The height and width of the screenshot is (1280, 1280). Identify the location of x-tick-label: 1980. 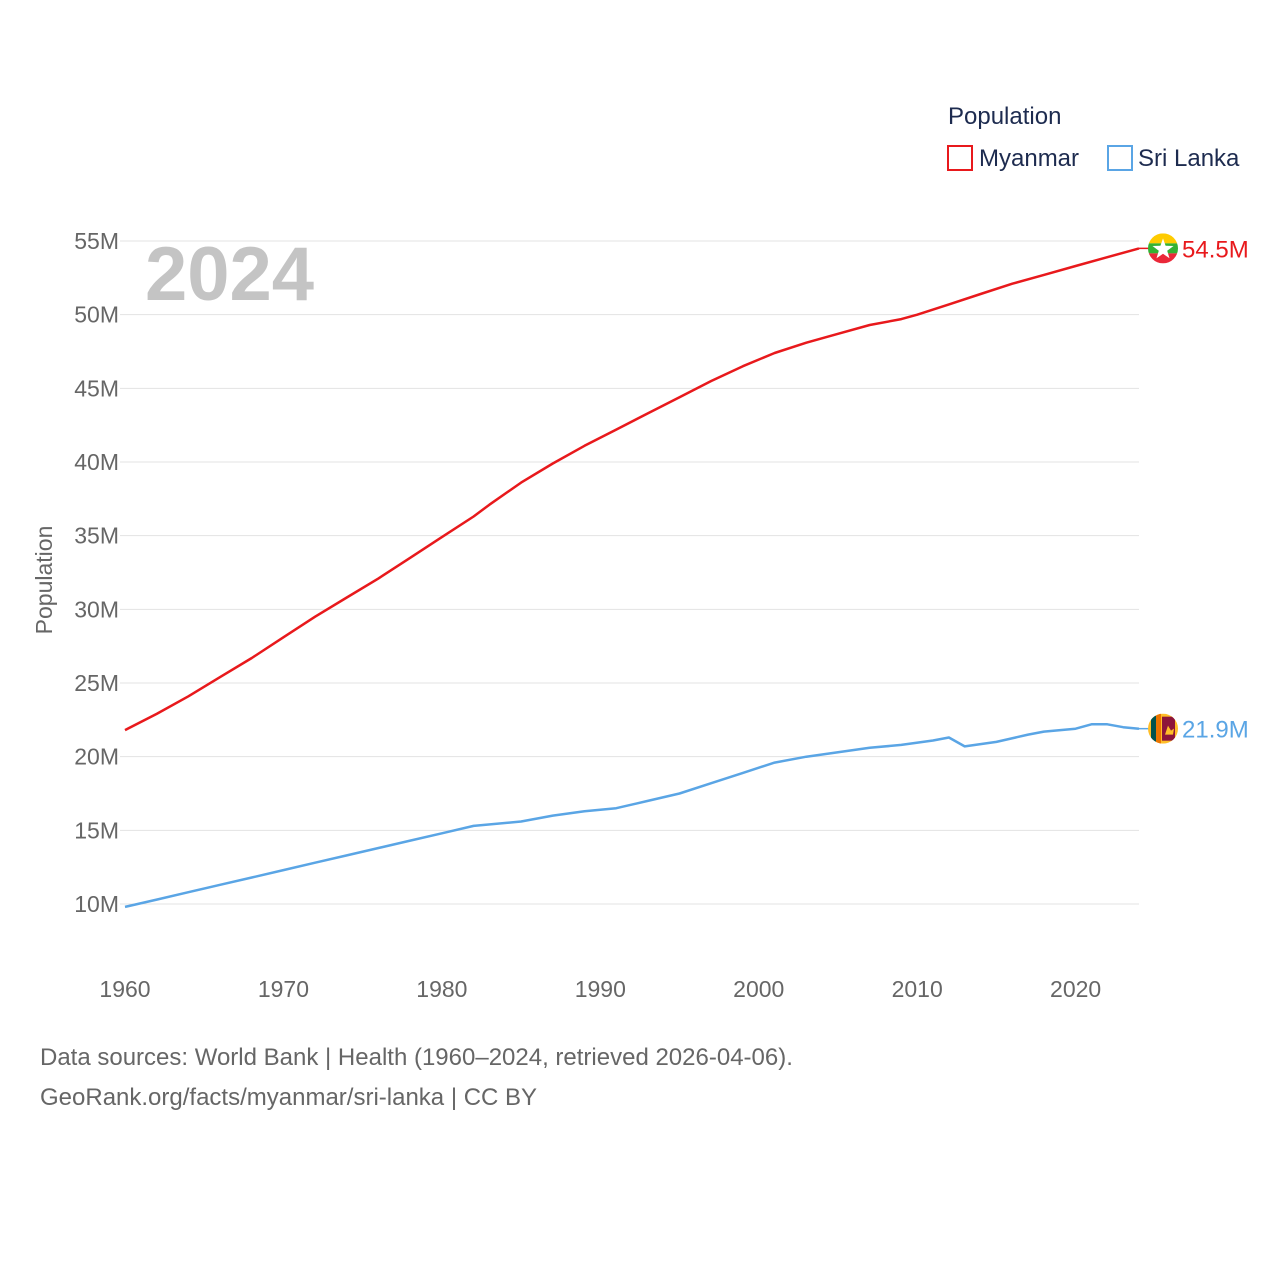
(441, 989).